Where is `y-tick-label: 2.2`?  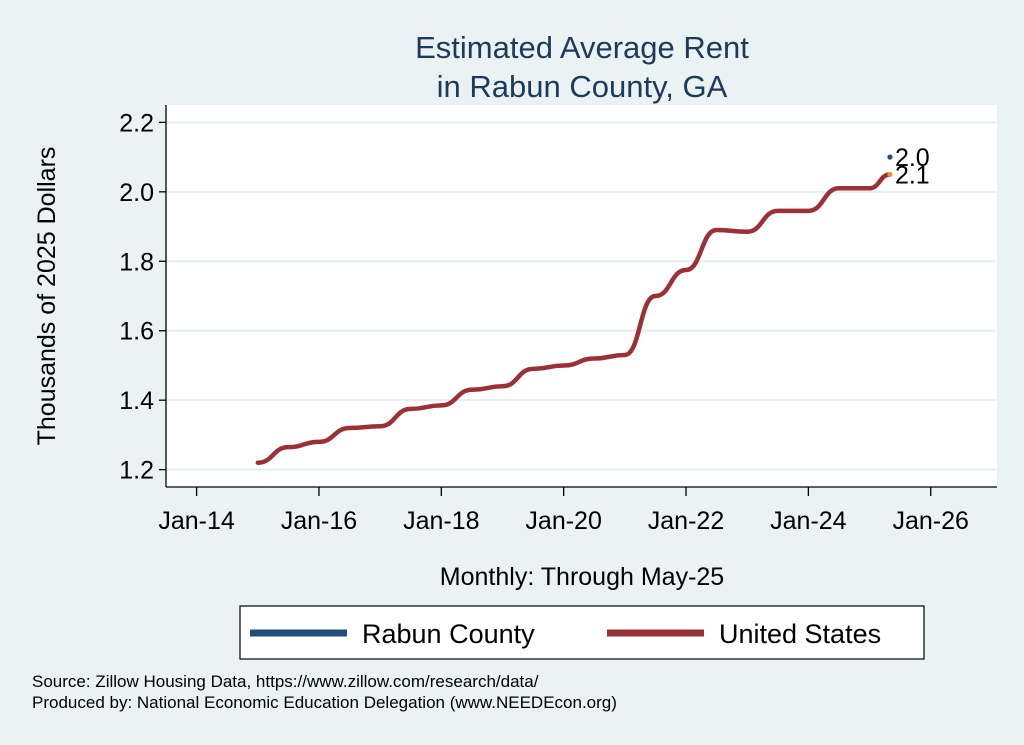
y-tick-label: 2.2 is located at coordinates (136, 123).